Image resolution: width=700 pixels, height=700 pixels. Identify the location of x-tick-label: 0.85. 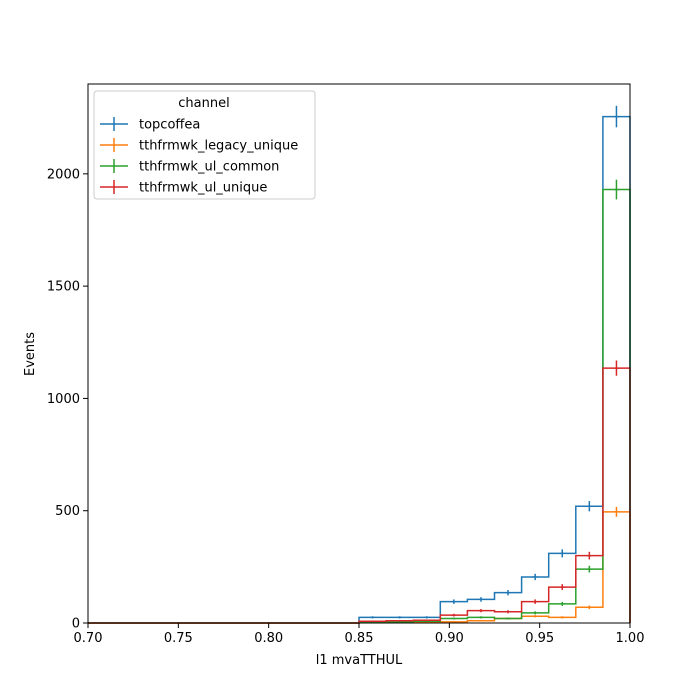
(359, 638).